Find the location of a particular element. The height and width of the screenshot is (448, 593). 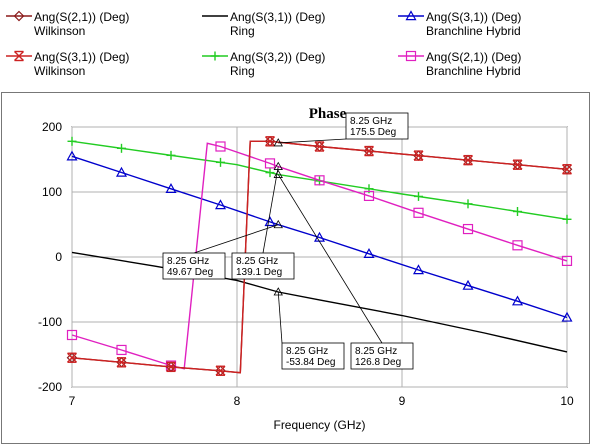

x-axis-label: Frequency (GHz) is located at coordinates (319, 425).